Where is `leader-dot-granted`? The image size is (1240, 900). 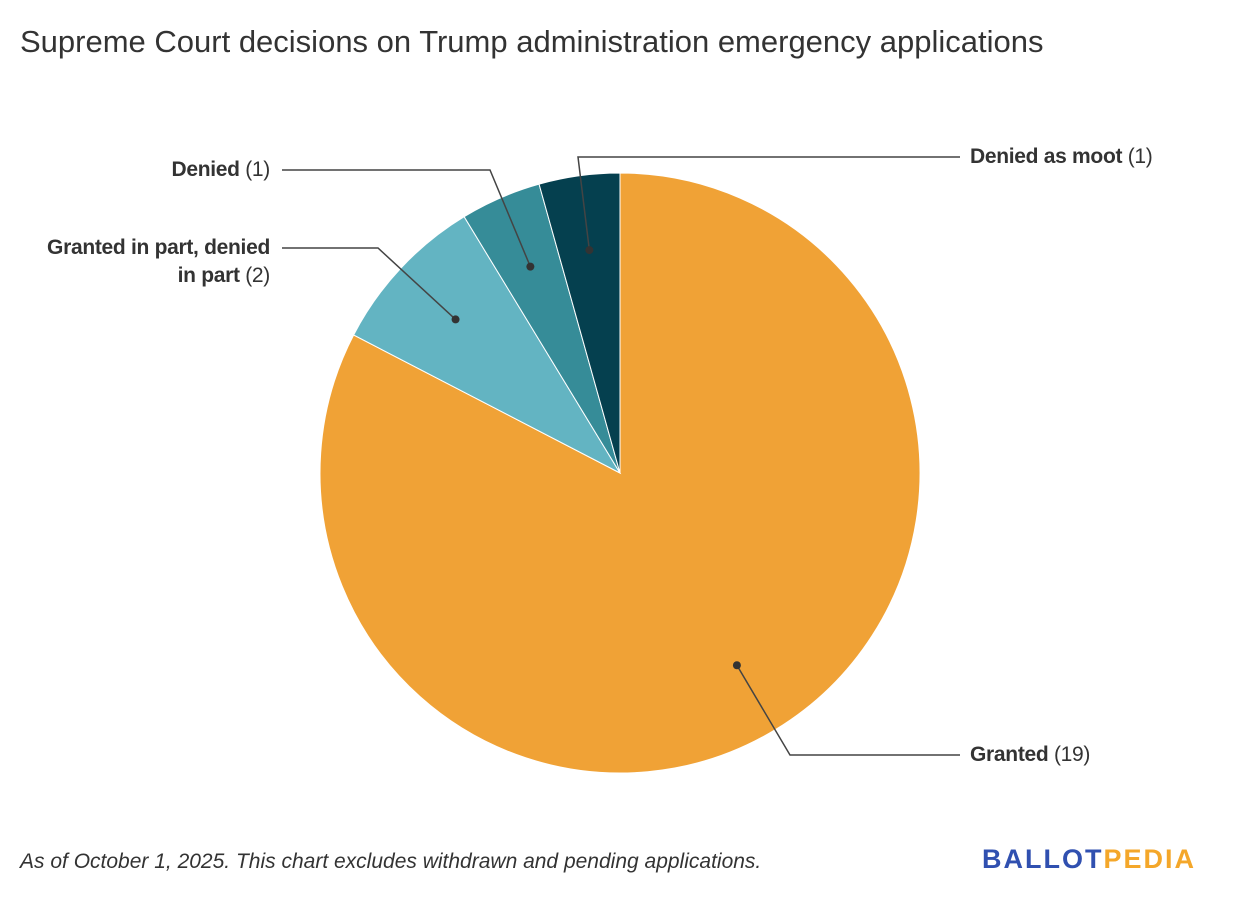
leader-dot-granted is located at coordinates (736, 665).